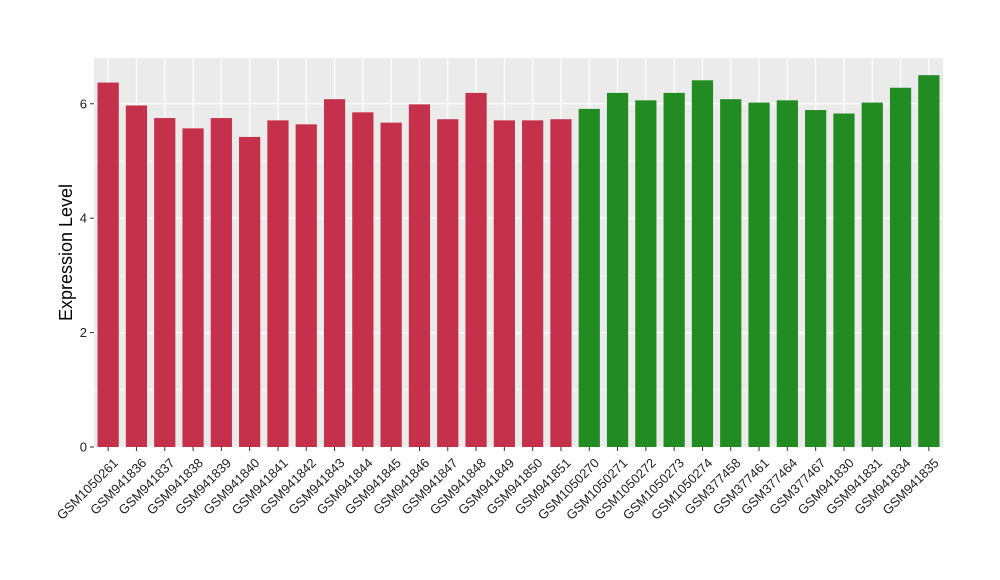 This screenshot has height=580, width=1000. What do you see at coordinates (702, 263) in the screenshot?
I see `bar-GSM1050274` at bounding box center [702, 263].